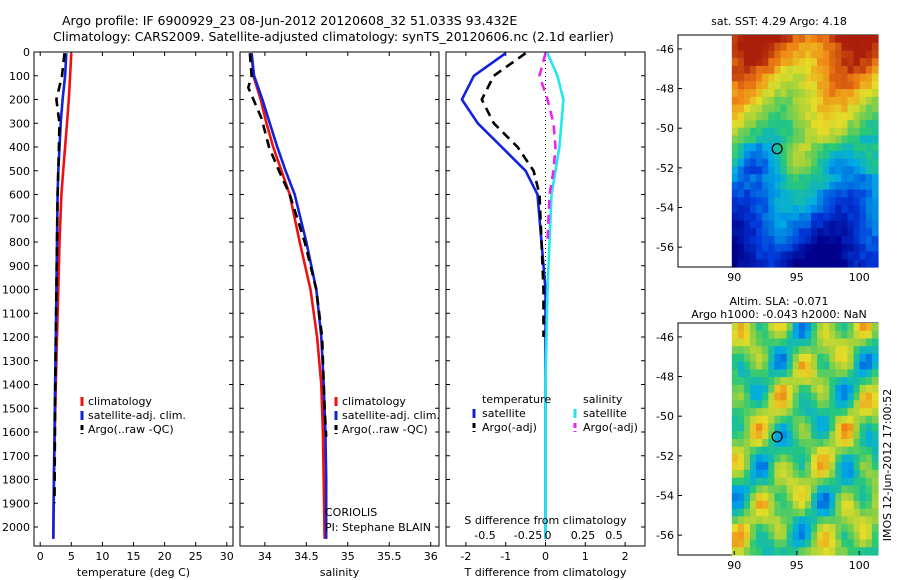  I want to click on x-tick-label: 2, so click(625, 556).